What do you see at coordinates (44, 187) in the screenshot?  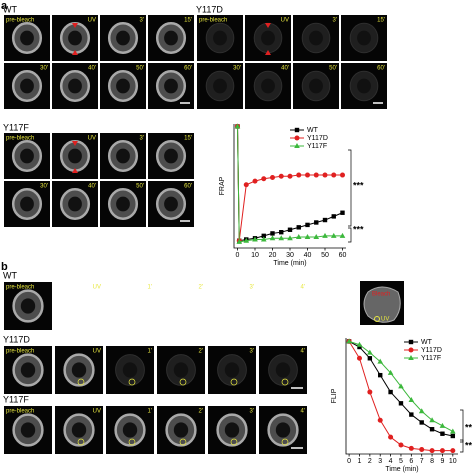 I see `time-label: 30'` at bounding box center [44, 187].